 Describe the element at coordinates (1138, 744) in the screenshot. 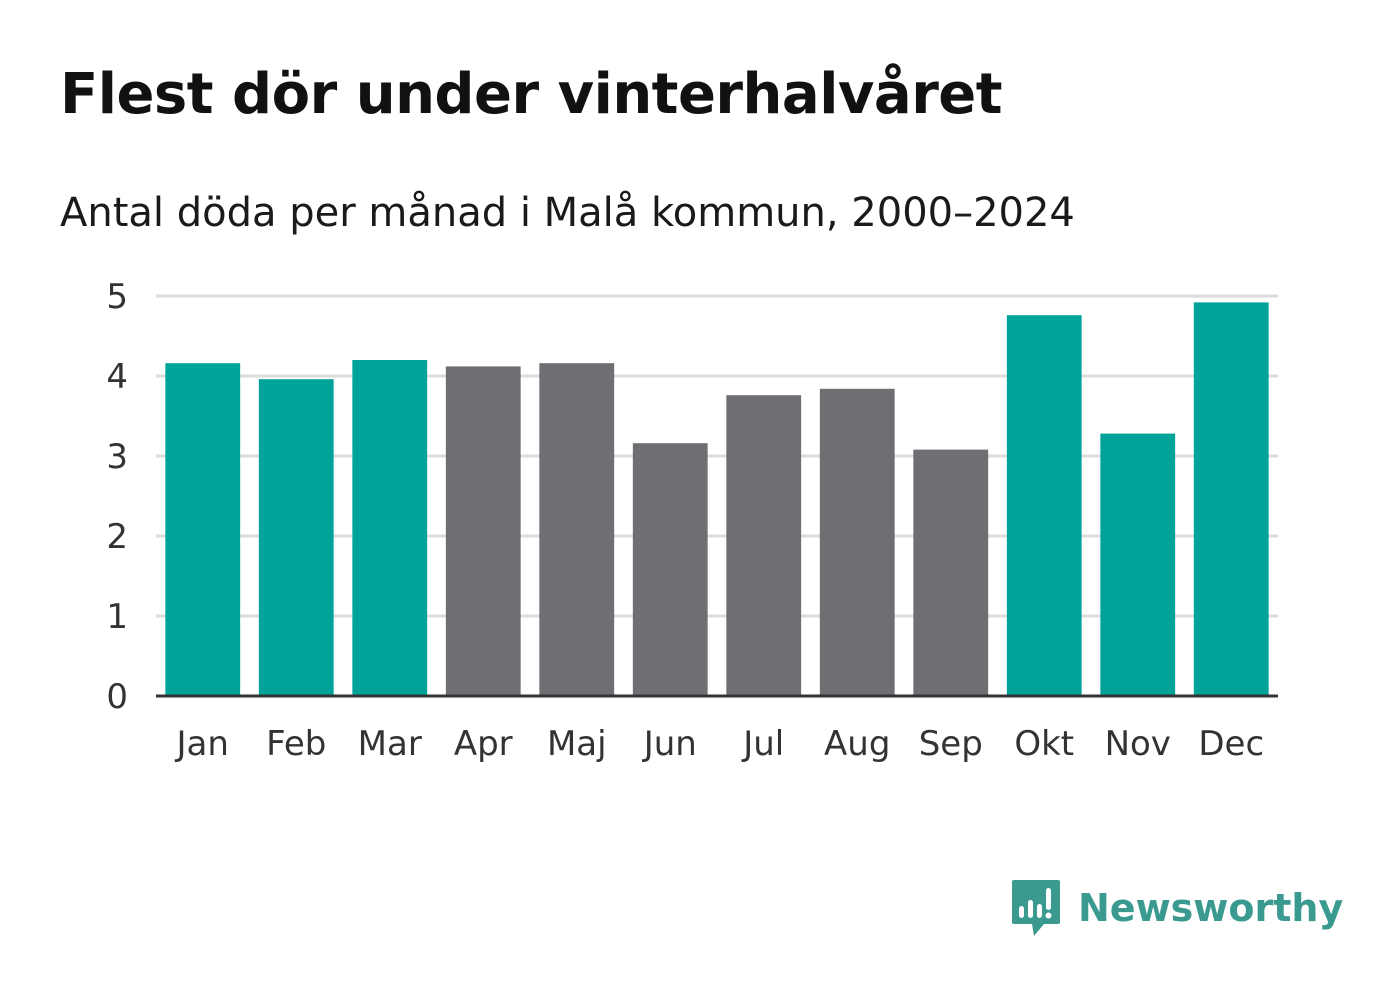

I see `x-tick-label-nov: Nov` at that location.